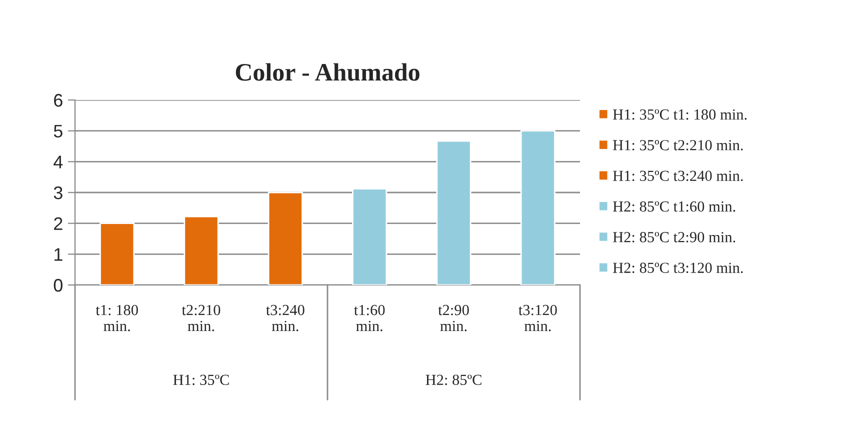  Describe the element at coordinates (58, 193) in the screenshot. I see `y-tick-label: 3` at that location.